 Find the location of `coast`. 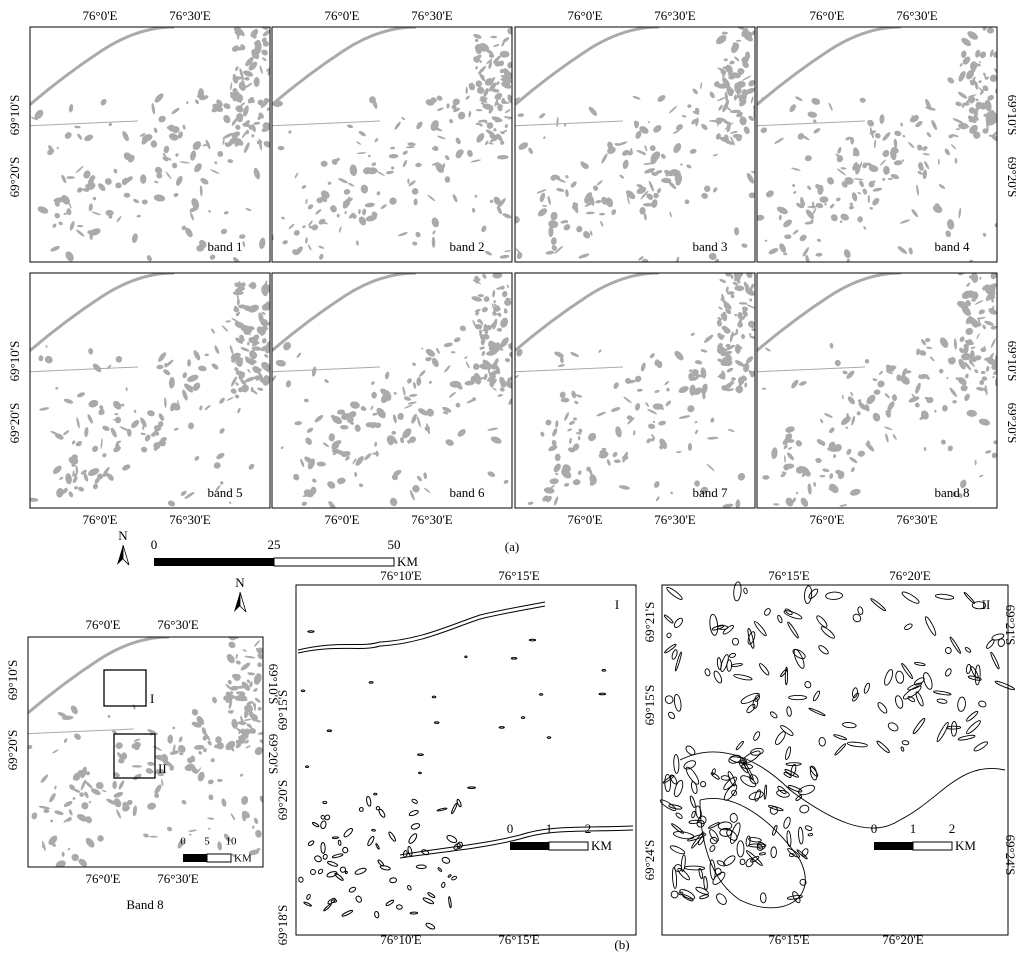

coast is located at coordinates (829, 312).